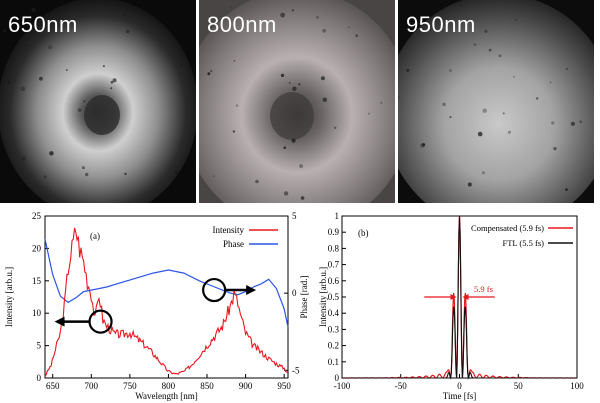  I want to click on fwhm-arrow-head, so click(465, 297).